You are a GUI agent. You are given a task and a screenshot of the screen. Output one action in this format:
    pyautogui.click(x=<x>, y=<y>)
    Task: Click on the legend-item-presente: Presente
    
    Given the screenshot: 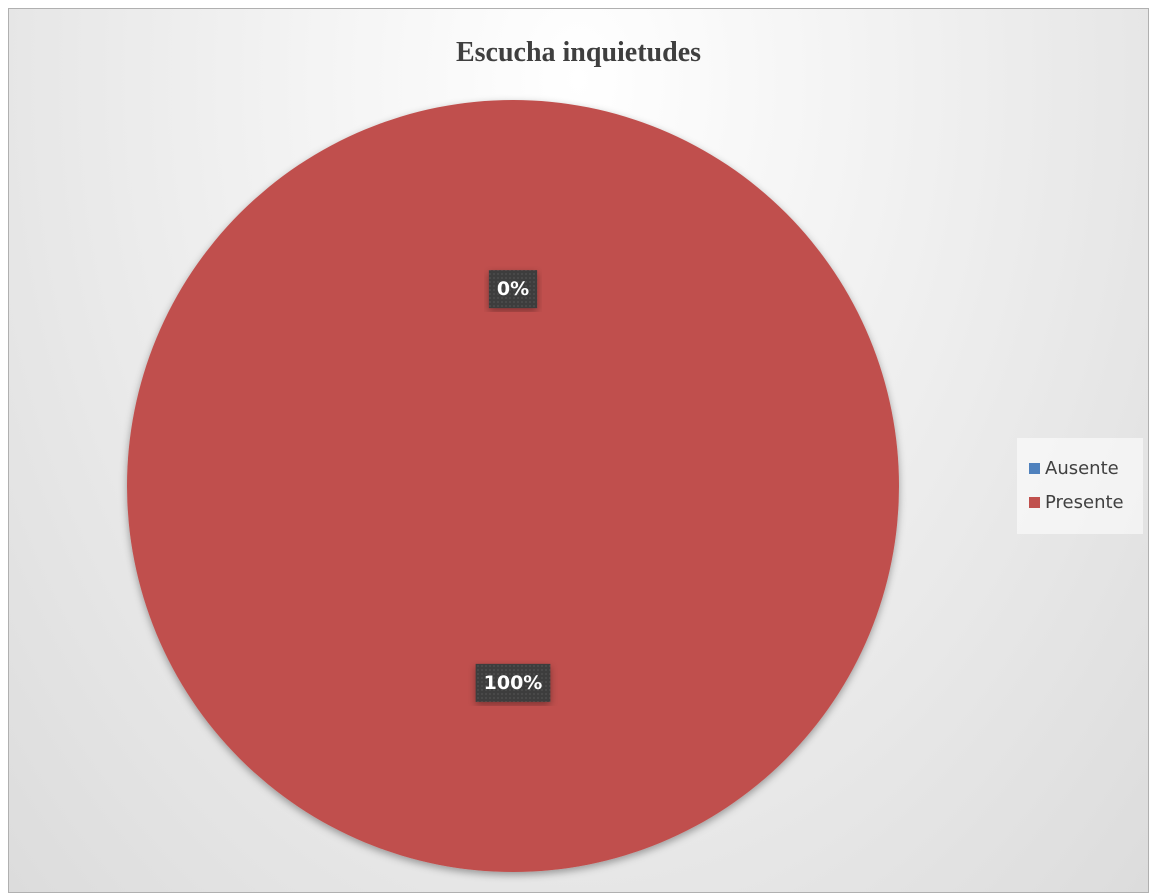 What is the action you would take?
    pyautogui.click(x=1086, y=502)
    